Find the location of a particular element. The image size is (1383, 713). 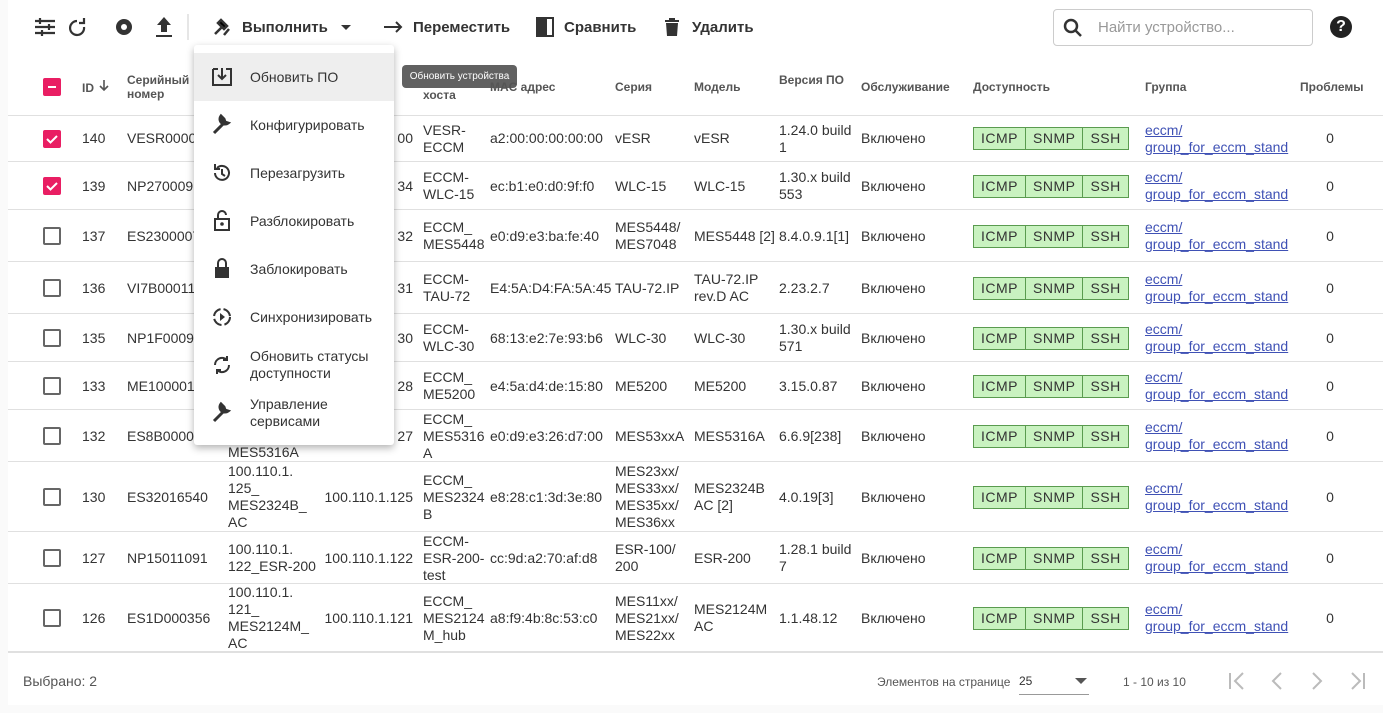

tools-icon is located at coordinates (222, 27).